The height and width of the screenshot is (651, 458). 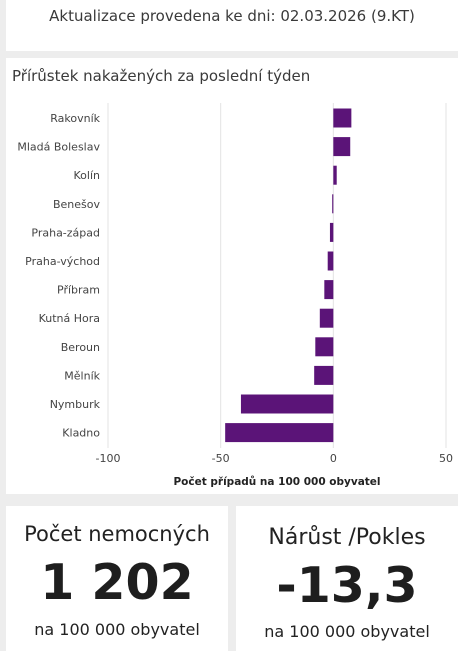 What do you see at coordinates (87, 175) in the screenshot?
I see `category-label: Kolín` at bounding box center [87, 175].